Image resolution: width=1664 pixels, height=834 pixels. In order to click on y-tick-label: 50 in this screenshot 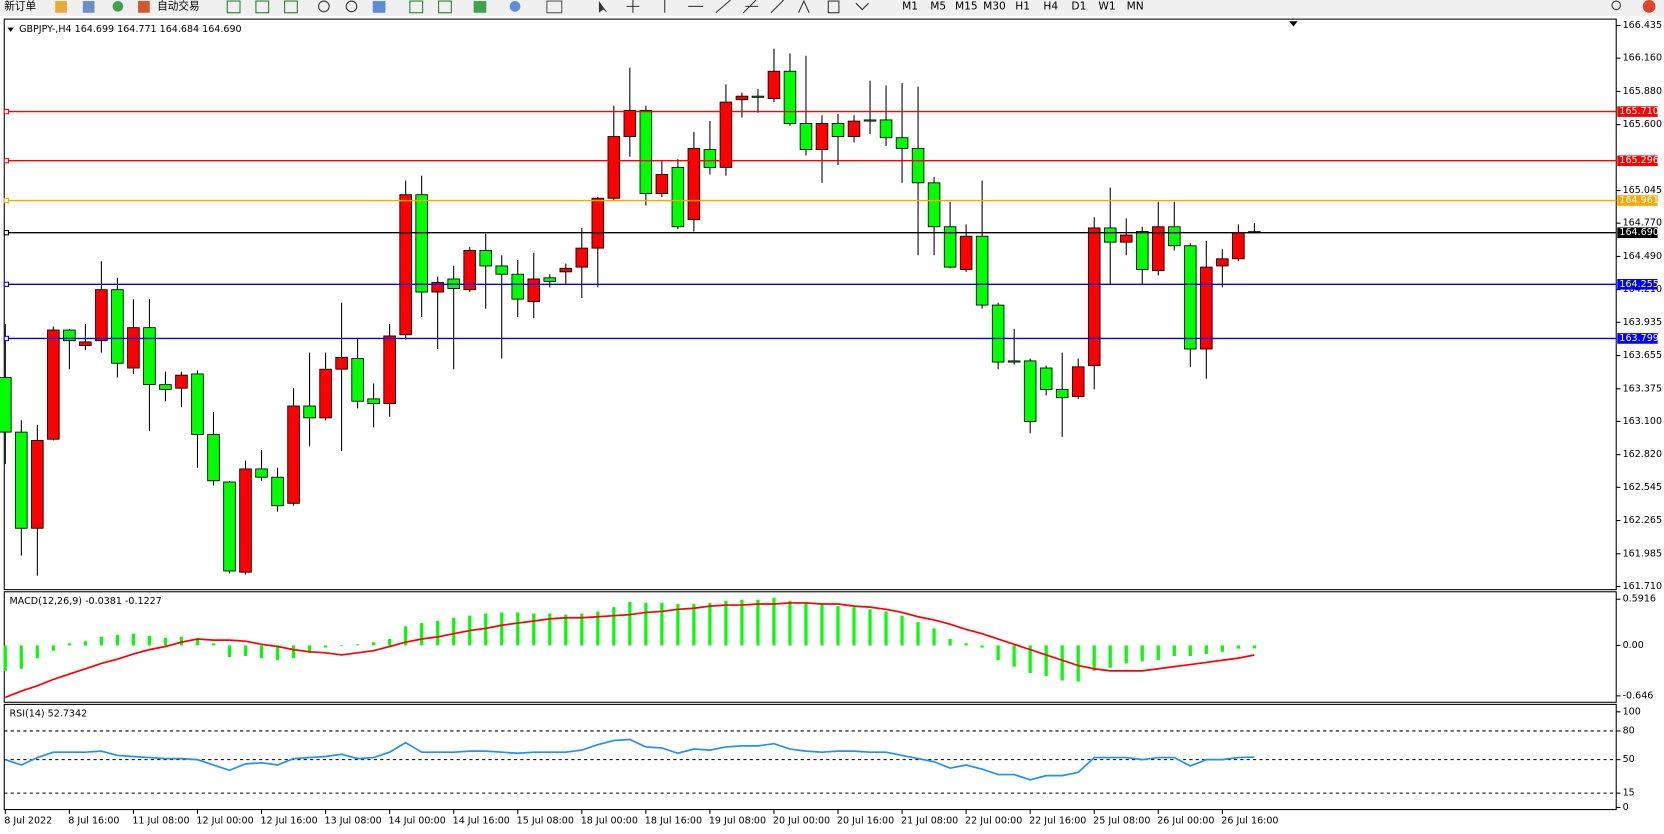, I will do `click(1629, 759)`.